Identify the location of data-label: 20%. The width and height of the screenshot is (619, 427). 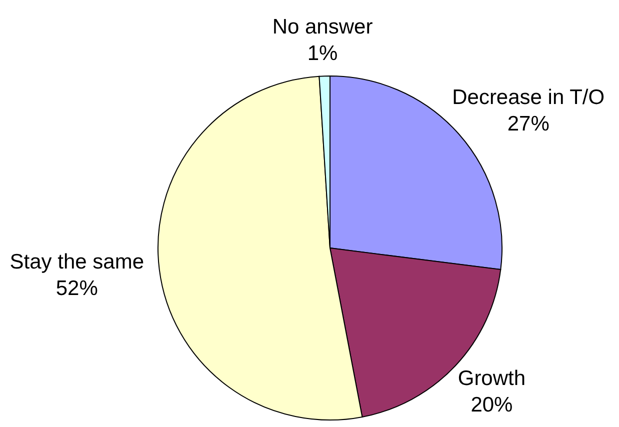
(491, 405).